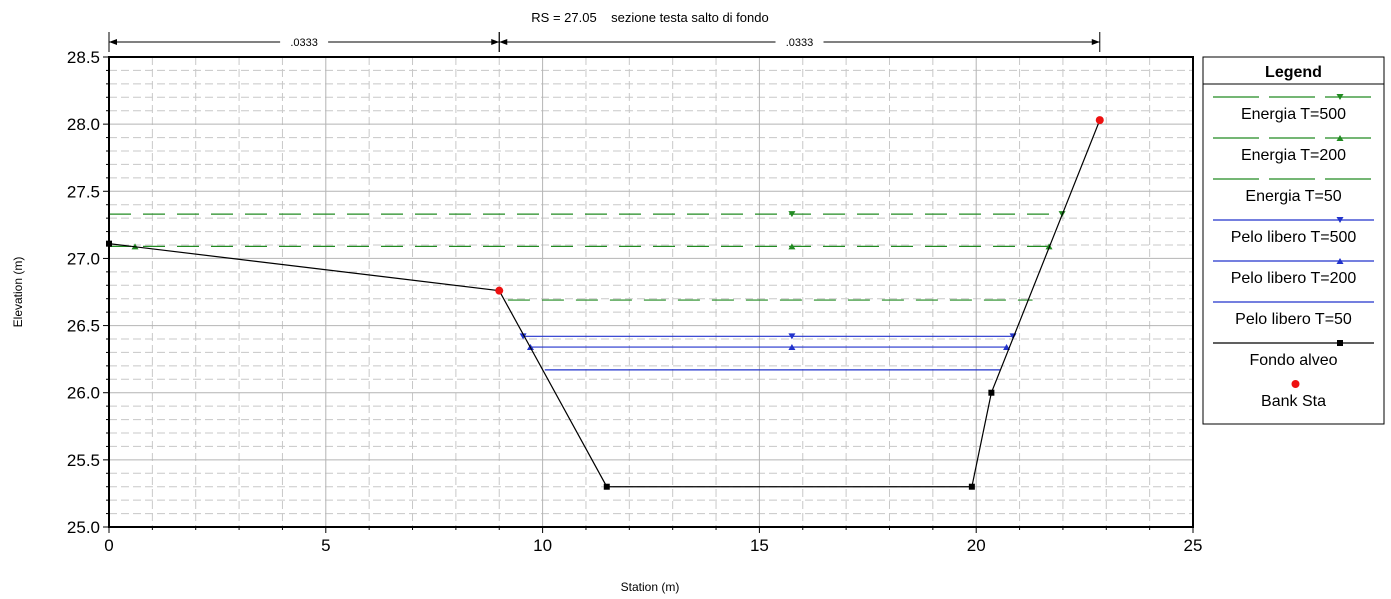  What do you see at coordinates (1293, 72) in the screenshot?
I see `legend-title: Legend` at bounding box center [1293, 72].